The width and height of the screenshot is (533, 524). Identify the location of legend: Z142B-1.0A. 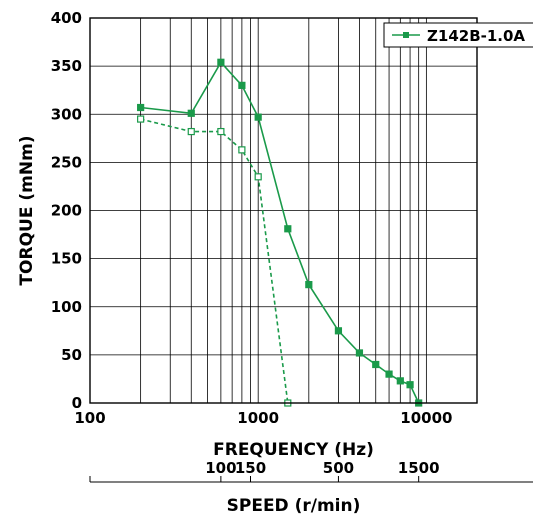
(458, 35).